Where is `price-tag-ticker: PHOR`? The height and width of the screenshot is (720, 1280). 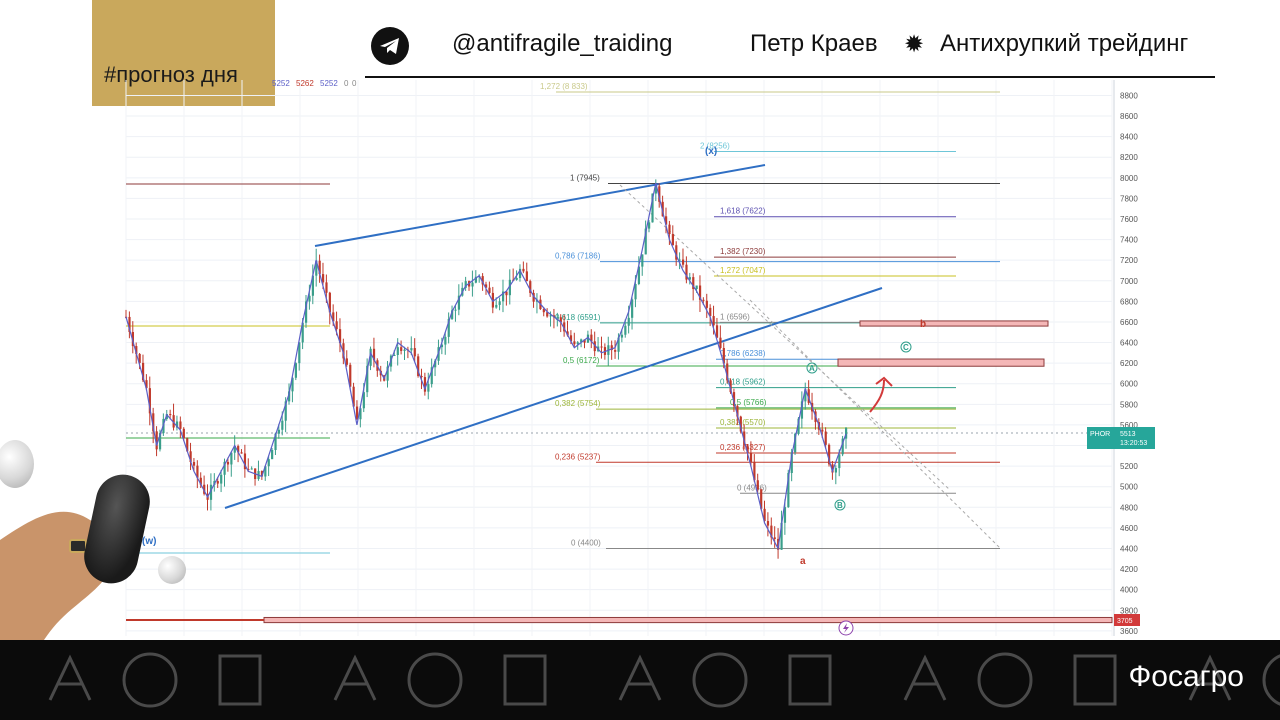 price-tag-ticker: PHOR is located at coordinates (1100, 434).